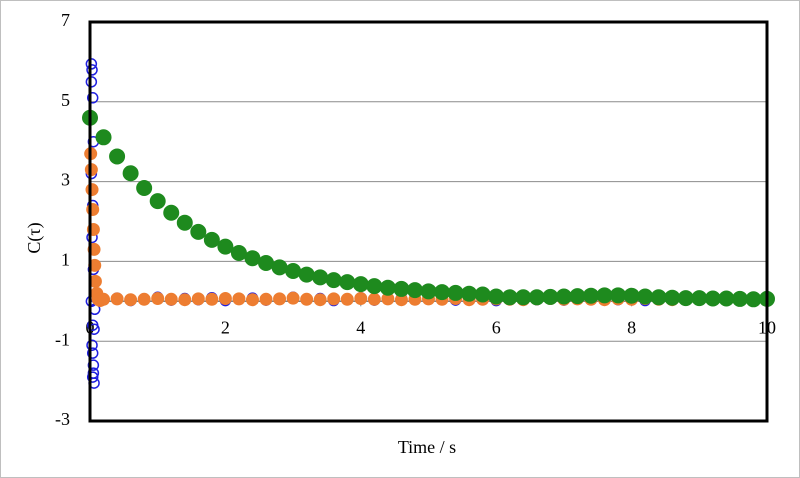  Describe the element at coordinates (65, 260) in the screenshot. I see `y-tick-label: 1` at that location.